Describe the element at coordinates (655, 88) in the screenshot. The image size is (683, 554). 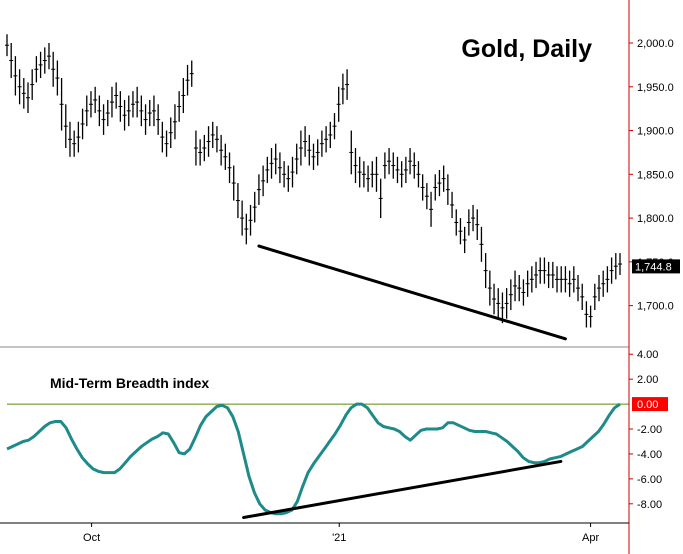
I see `price-y-tick-label: 1,950.0` at that location.